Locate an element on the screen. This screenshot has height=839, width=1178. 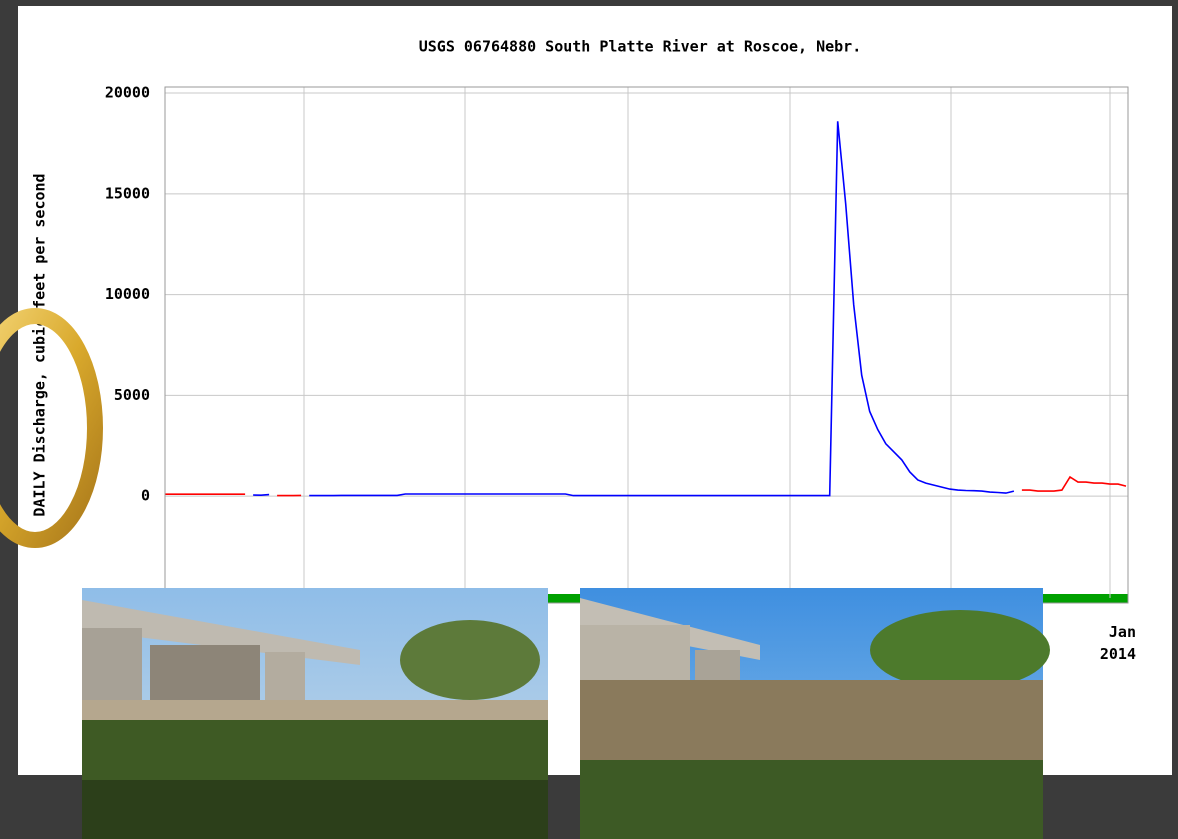
ring-decoration is located at coordinates (51, 428).